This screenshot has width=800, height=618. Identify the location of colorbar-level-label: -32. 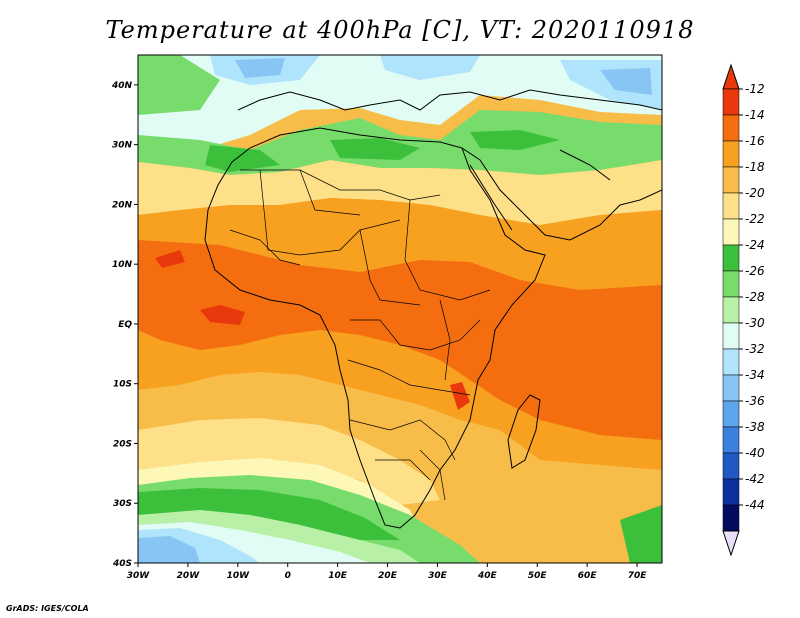
(755, 349).